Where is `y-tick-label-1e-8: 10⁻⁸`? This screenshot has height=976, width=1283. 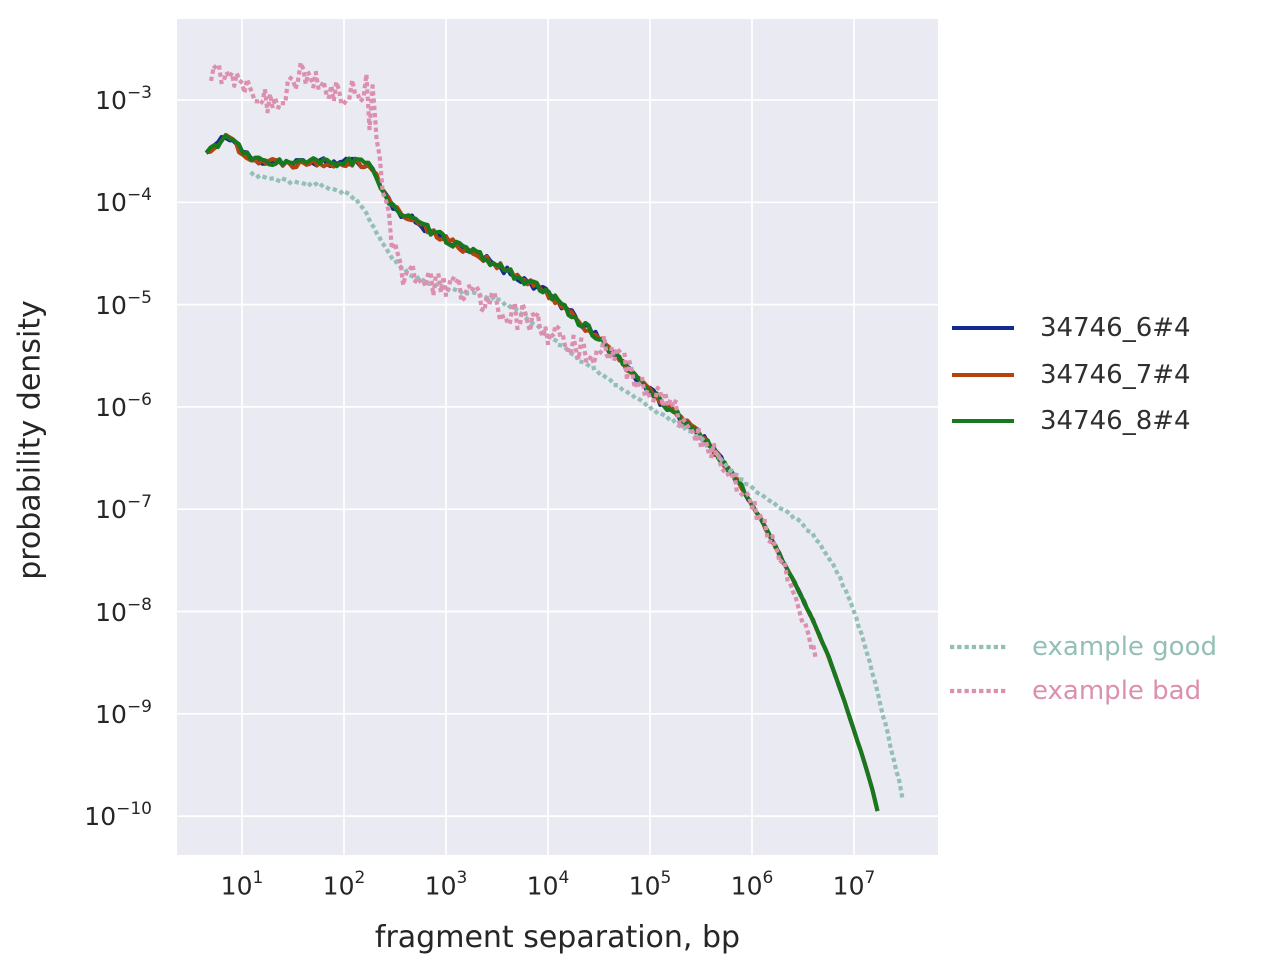 y-tick-label-1e-8: 10⁻⁸ is located at coordinates (123, 610).